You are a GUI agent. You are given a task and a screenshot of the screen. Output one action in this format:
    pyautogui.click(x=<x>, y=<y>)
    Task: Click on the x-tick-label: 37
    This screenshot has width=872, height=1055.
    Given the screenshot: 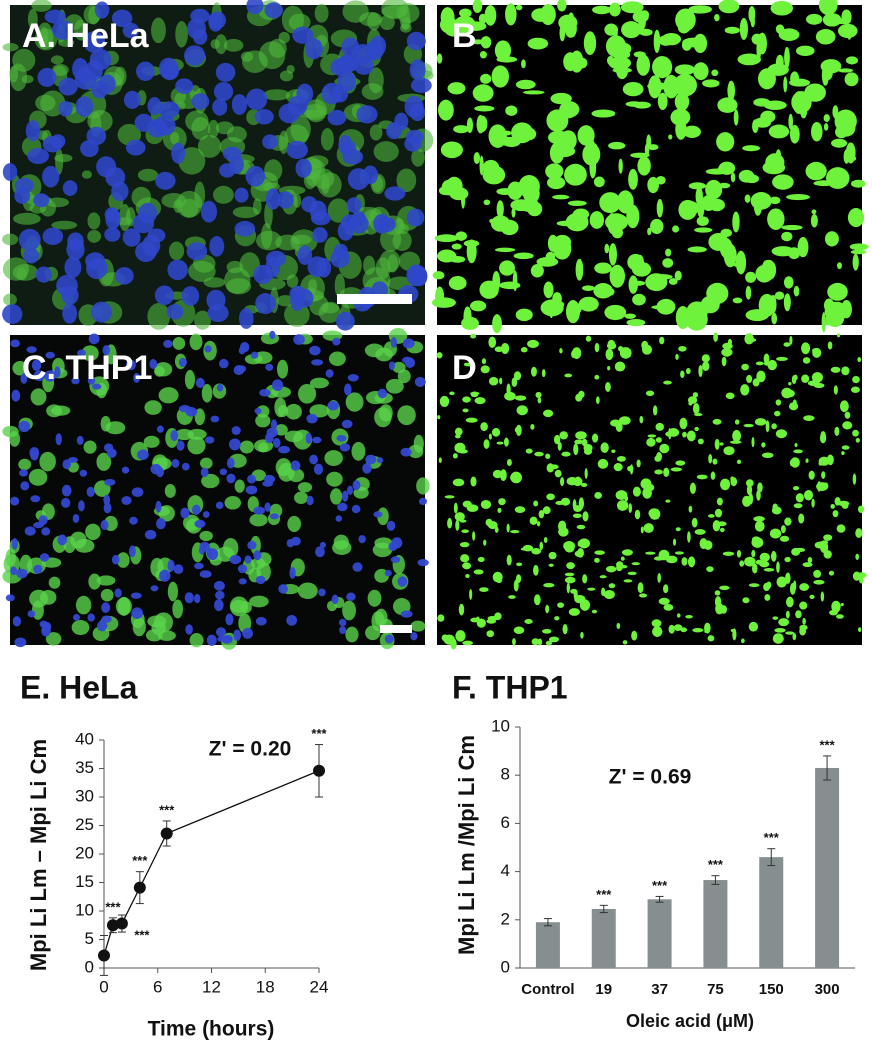 What is the action you would take?
    pyautogui.click(x=659, y=989)
    